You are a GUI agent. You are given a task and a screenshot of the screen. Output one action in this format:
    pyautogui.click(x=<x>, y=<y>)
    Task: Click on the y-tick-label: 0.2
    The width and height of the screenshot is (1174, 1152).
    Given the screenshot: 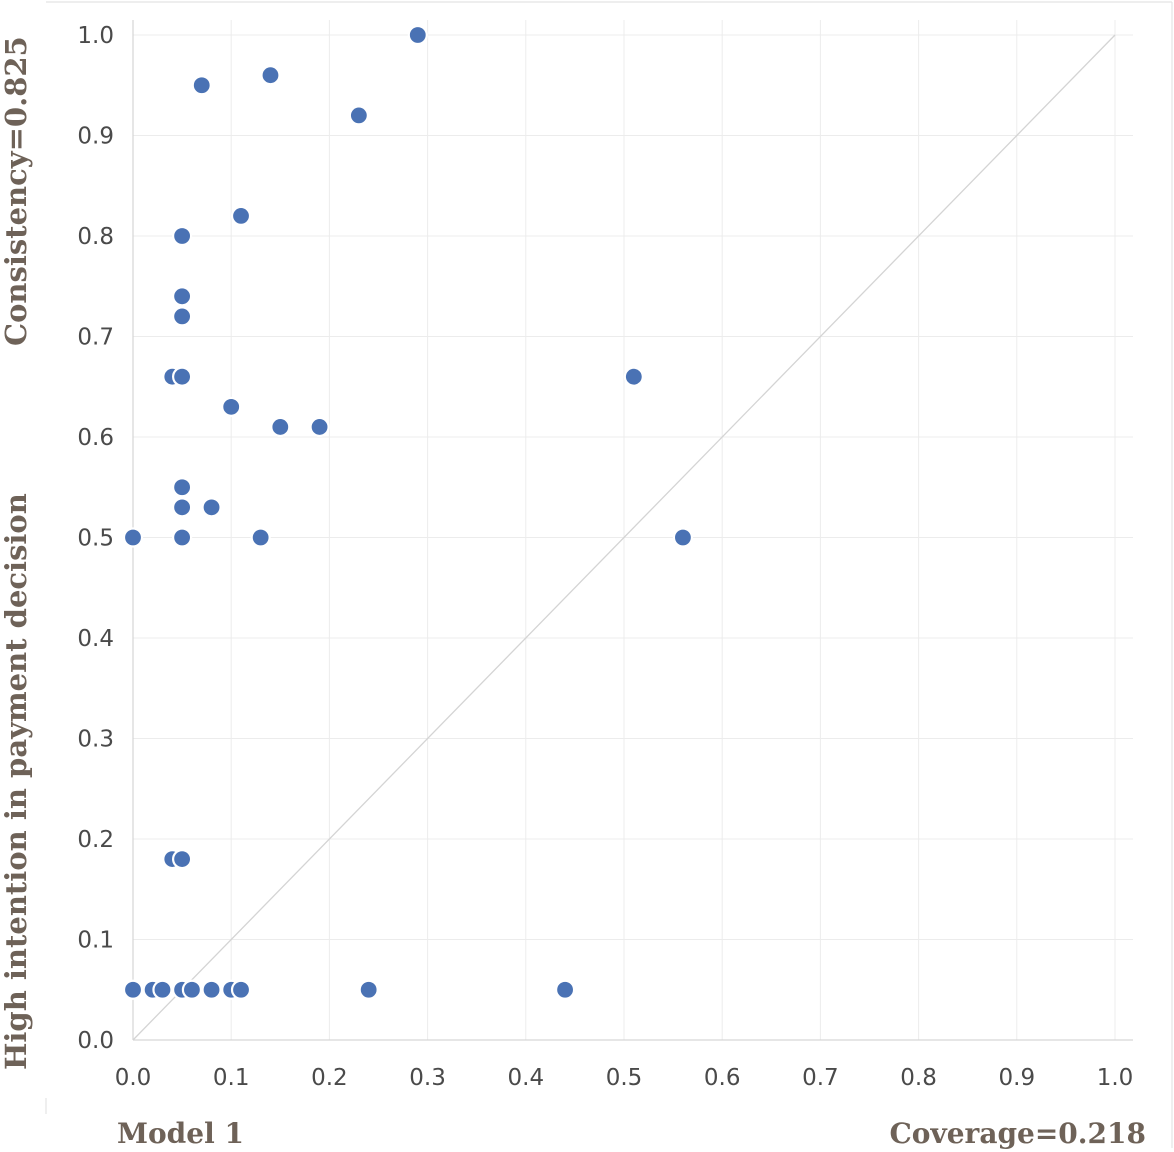 What is the action you would take?
    pyautogui.click(x=95, y=840)
    